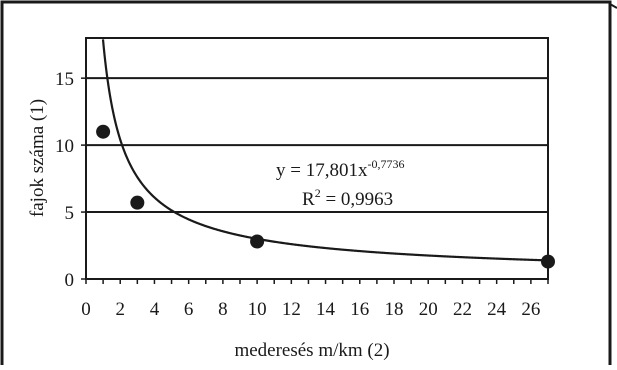  I want to click on x-tick-label: 6, so click(189, 309).